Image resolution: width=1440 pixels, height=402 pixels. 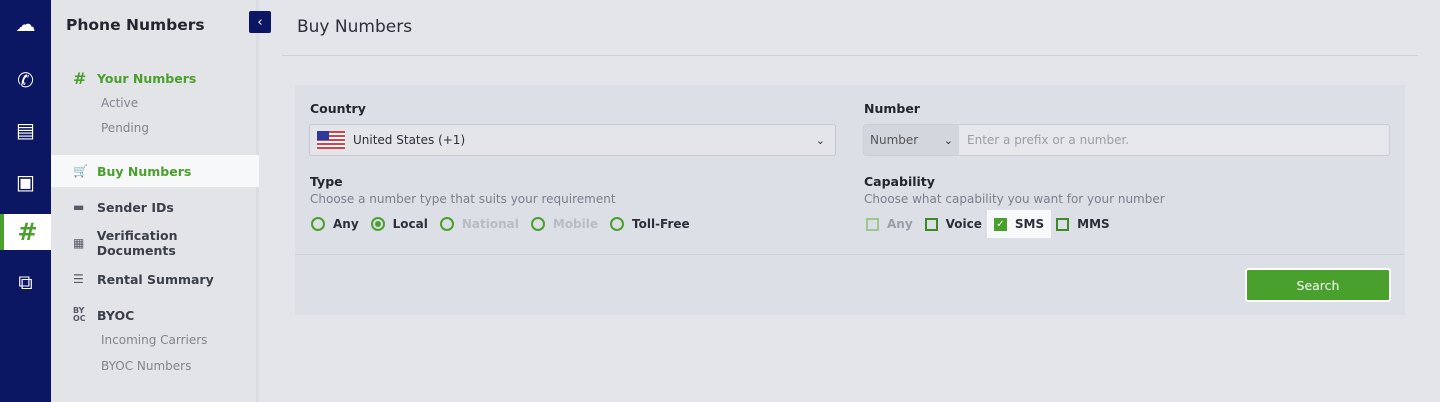 I want to click on sidebar-item-verification-documents: ▦ Verification Documents, so click(x=125, y=243).